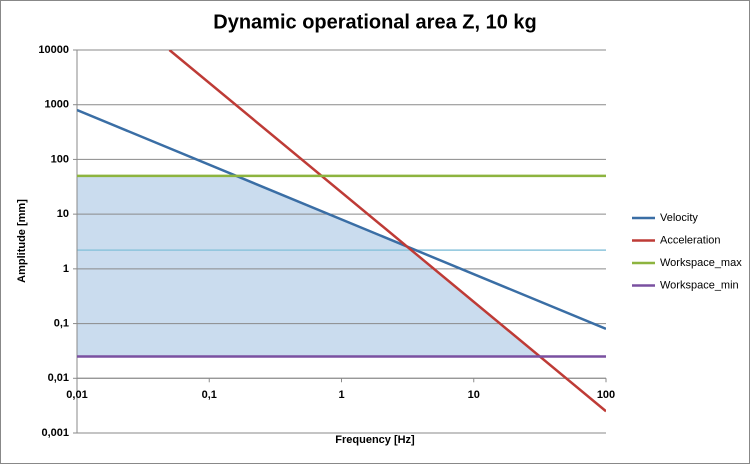  Describe the element at coordinates (60, 159) in the screenshot. I see `y-tick-label: 100` at that location.